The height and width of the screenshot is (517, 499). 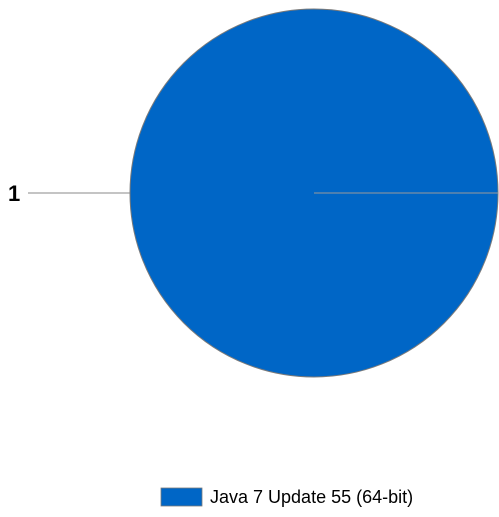 What do you see at coordinates (181, 497) in the screenshot?
I see `legend-swatch` at bounding box center [181, 497].